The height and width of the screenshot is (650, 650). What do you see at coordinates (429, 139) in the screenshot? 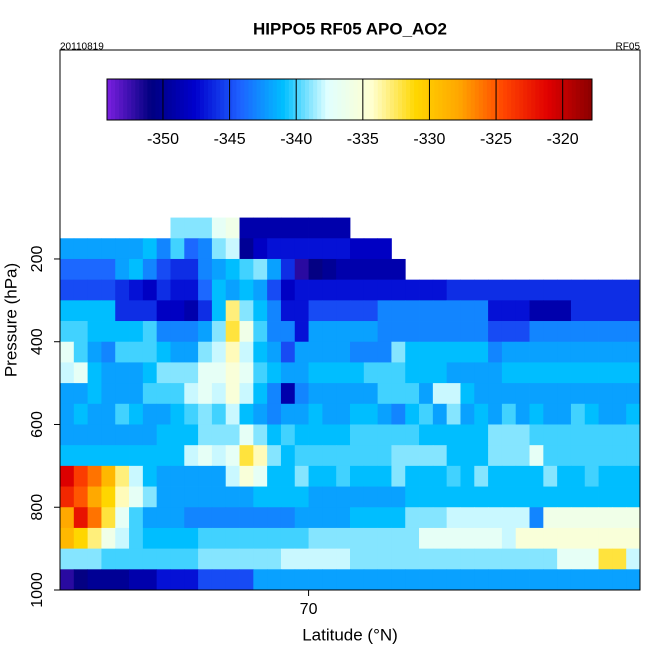
I see `colorbar-tick-label: -330` at bounding box center [429, 139].